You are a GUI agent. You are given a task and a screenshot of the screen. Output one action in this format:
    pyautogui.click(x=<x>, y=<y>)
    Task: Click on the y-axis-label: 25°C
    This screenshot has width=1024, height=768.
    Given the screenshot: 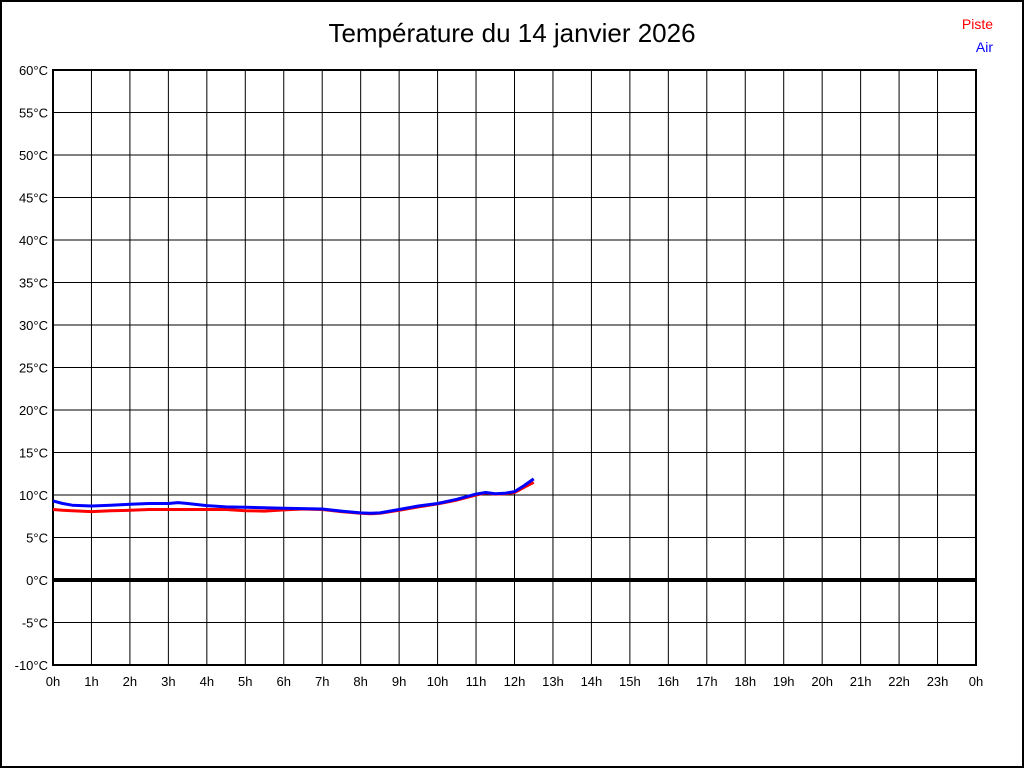 What is the action you would take?
    pyautogui.click(x=33, y=368)
    